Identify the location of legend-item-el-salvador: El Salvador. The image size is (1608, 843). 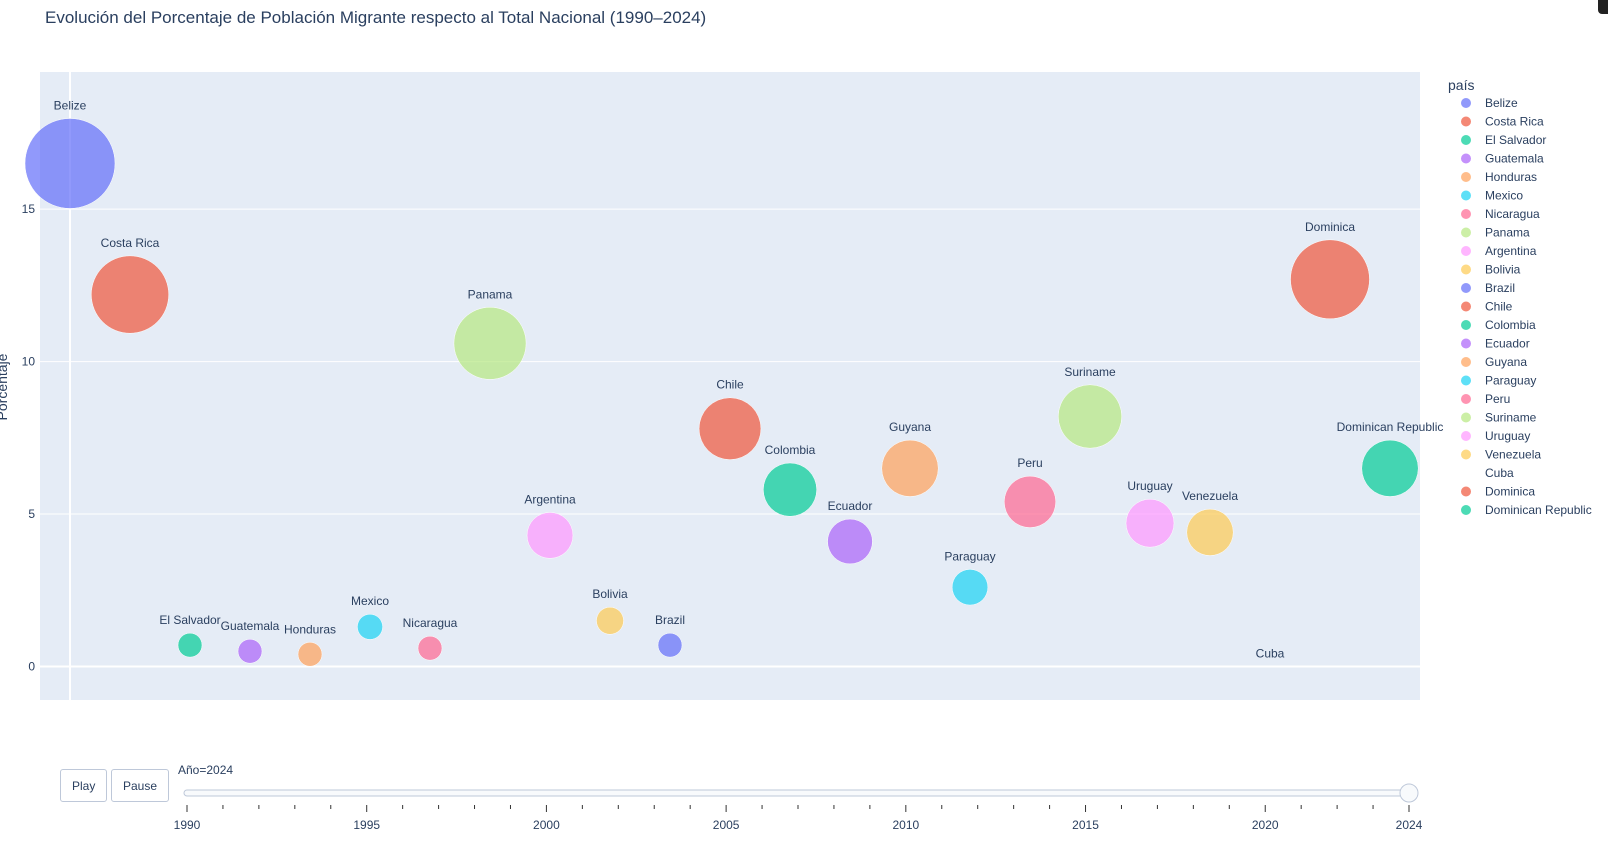
(1503, 140).